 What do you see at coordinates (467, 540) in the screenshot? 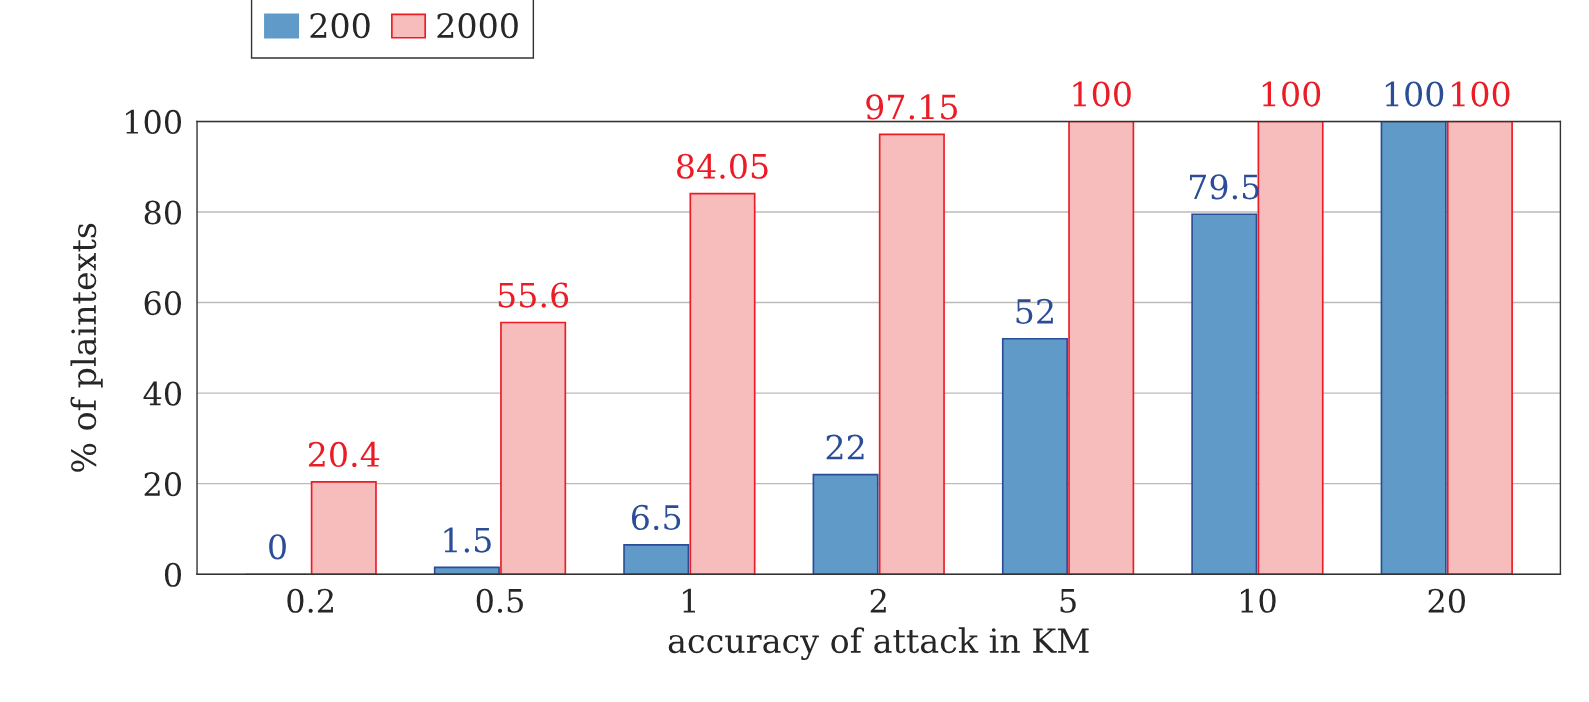
I see `data-label: 1.5` at bounding box center [467, 540].